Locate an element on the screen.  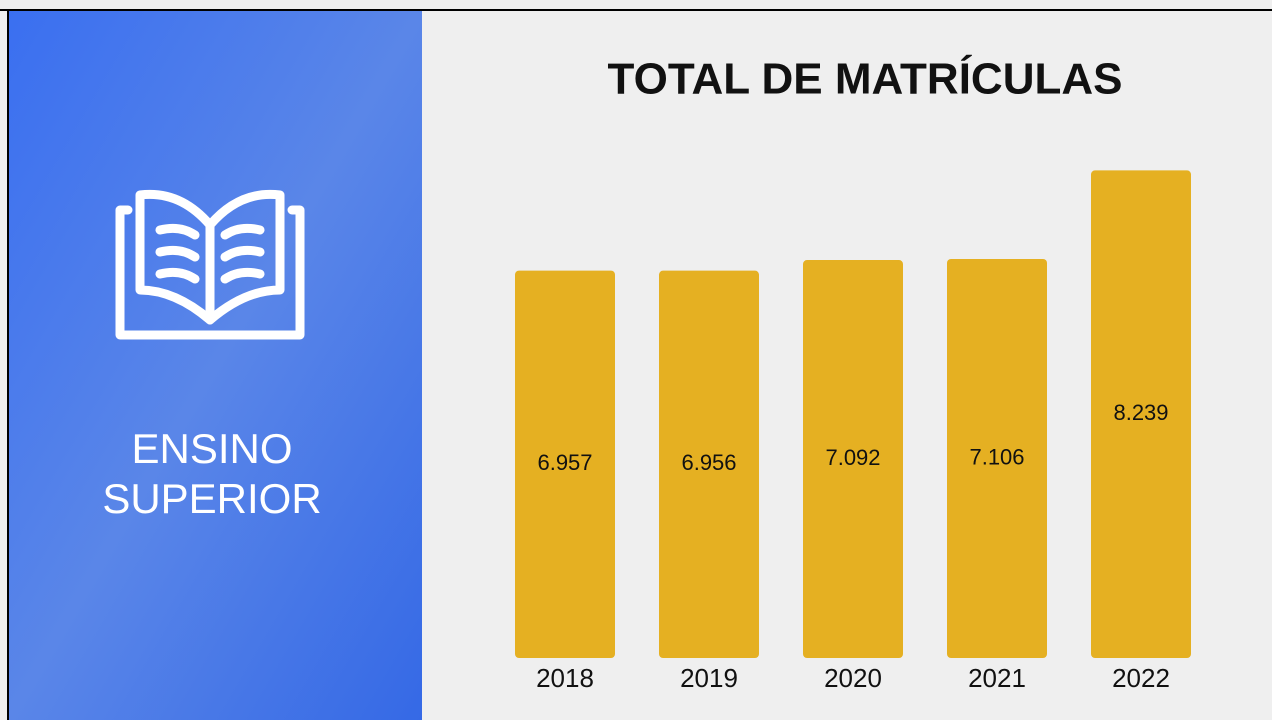
value-label: 7.106 is located at coordinates (996, 456).